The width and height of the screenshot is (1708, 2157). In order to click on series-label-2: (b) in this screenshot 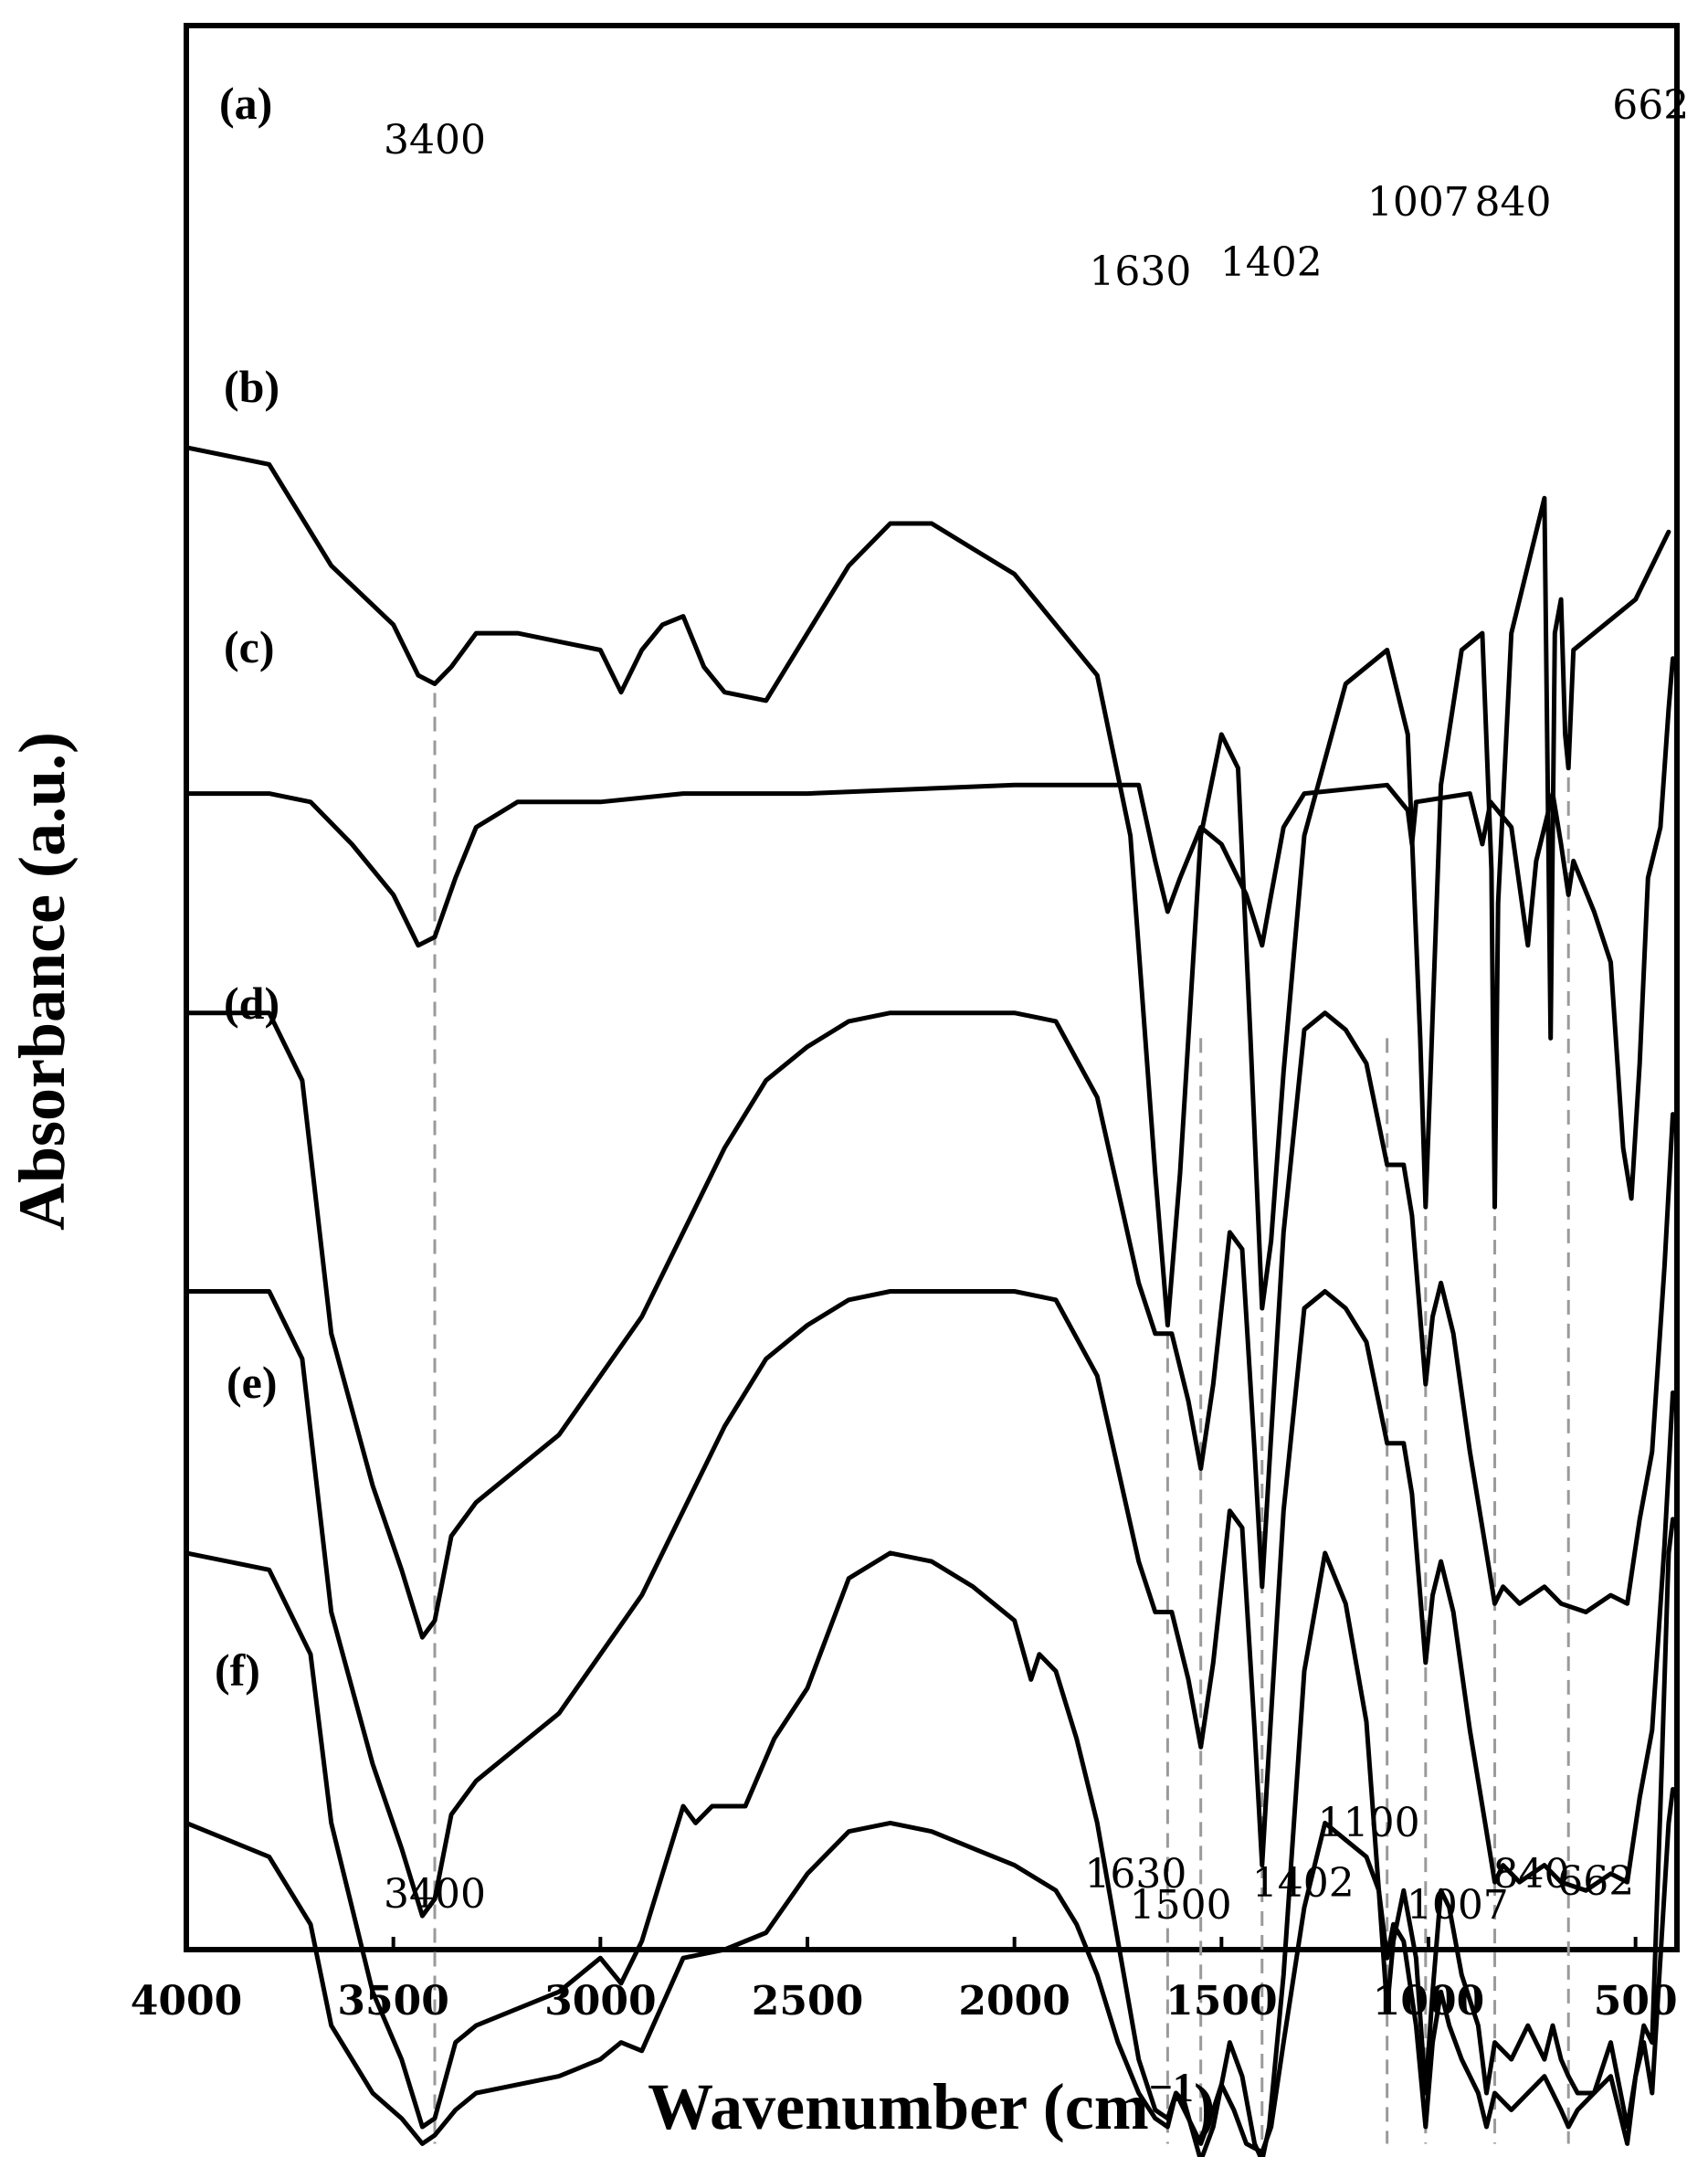, I will do `click(251, 386)`.